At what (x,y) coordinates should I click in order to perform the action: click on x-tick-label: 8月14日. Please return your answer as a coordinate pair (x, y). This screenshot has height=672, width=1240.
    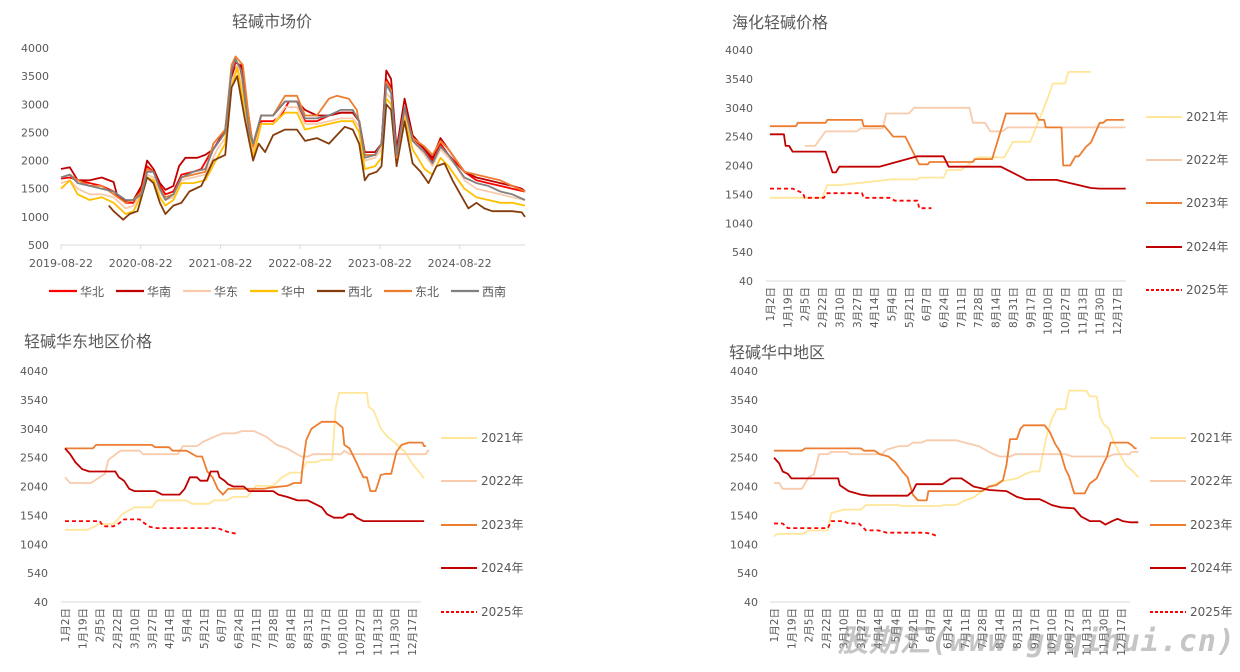
    Looking at the image, I should click on (1001, 628).